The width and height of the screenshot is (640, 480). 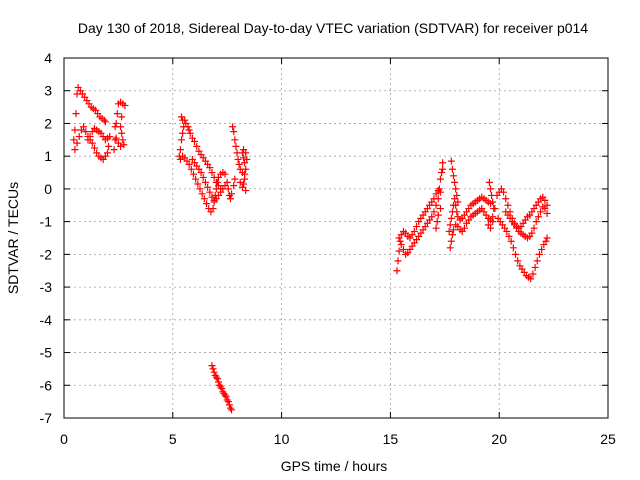 I want to click on y-axis-label: SDTVAR / TECUs, so click(x=13, y=238).